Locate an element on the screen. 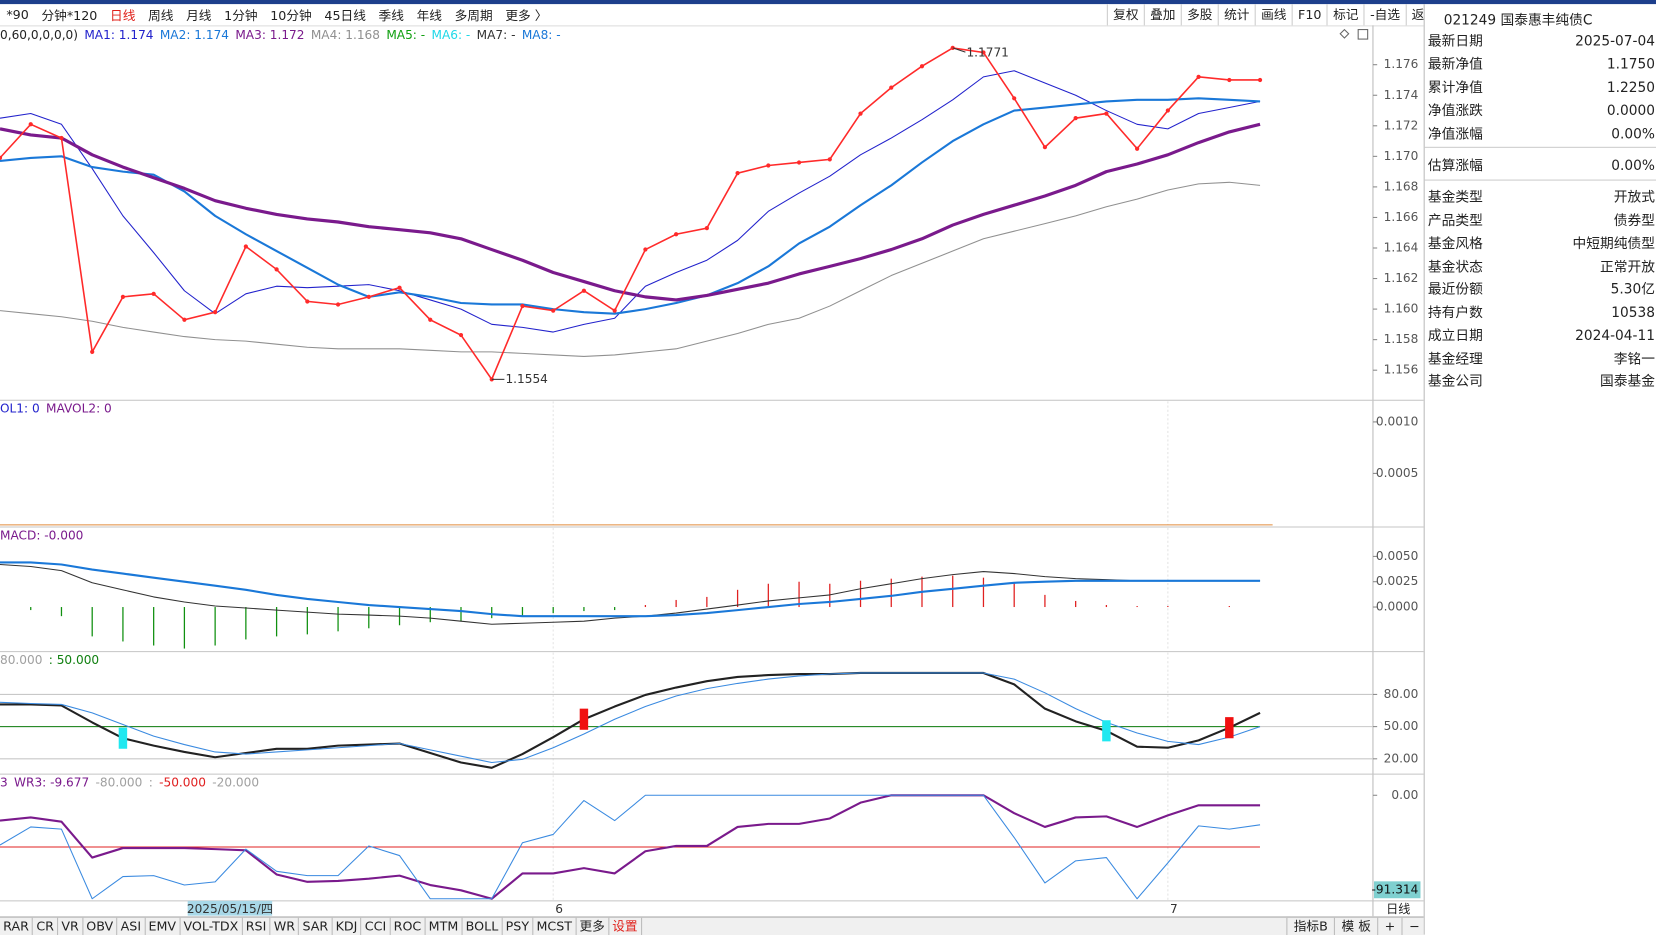 The height and width of the screenshot is (935, 1656). indicator-tab: CR is located at coordinates (46, 926).